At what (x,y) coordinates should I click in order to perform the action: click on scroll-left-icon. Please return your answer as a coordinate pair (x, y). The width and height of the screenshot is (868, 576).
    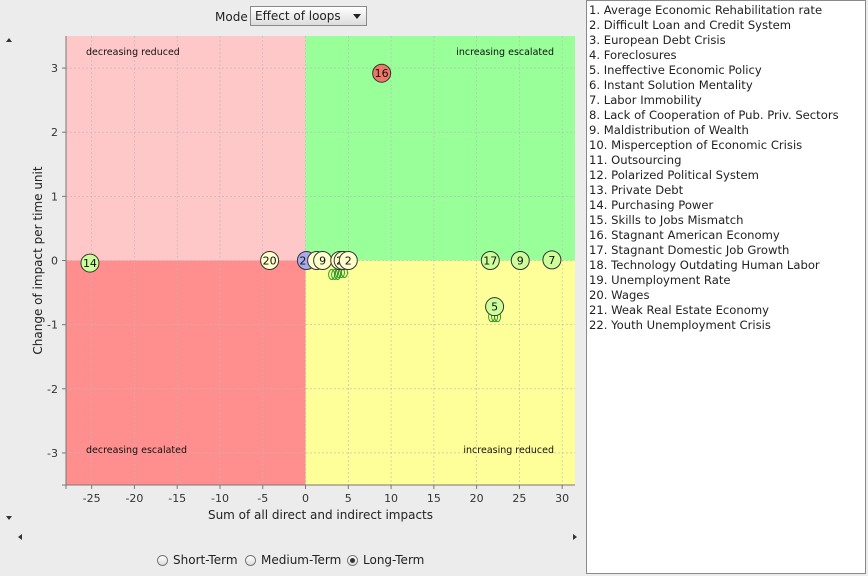
    Looking at the image, I should click on (20, 537).